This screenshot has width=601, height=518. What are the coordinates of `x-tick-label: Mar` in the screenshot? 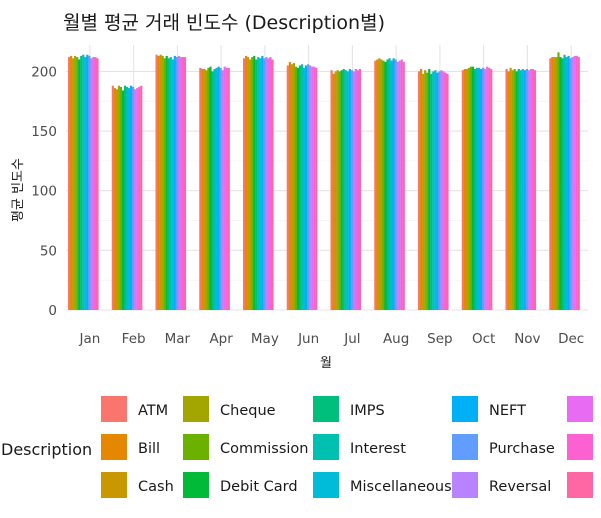 It's located at (178, 339).